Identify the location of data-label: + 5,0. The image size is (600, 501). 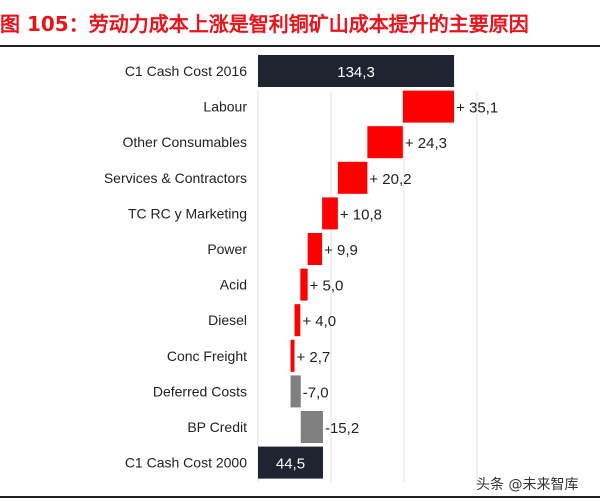
(327, 286).